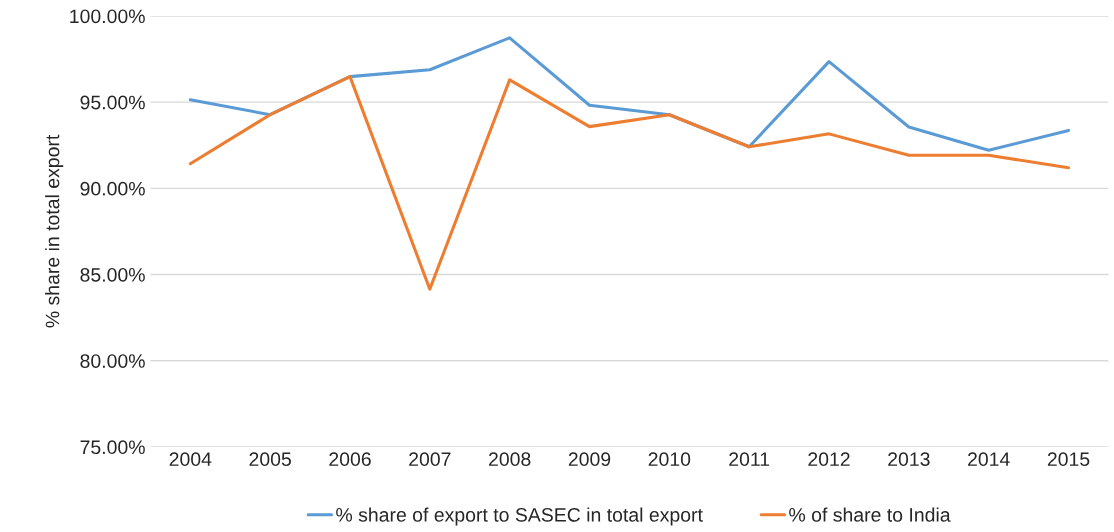  Describe the element at coordinates (112, 102) in the screenshot. I see `y-tick-label: 95.00%` at that location.